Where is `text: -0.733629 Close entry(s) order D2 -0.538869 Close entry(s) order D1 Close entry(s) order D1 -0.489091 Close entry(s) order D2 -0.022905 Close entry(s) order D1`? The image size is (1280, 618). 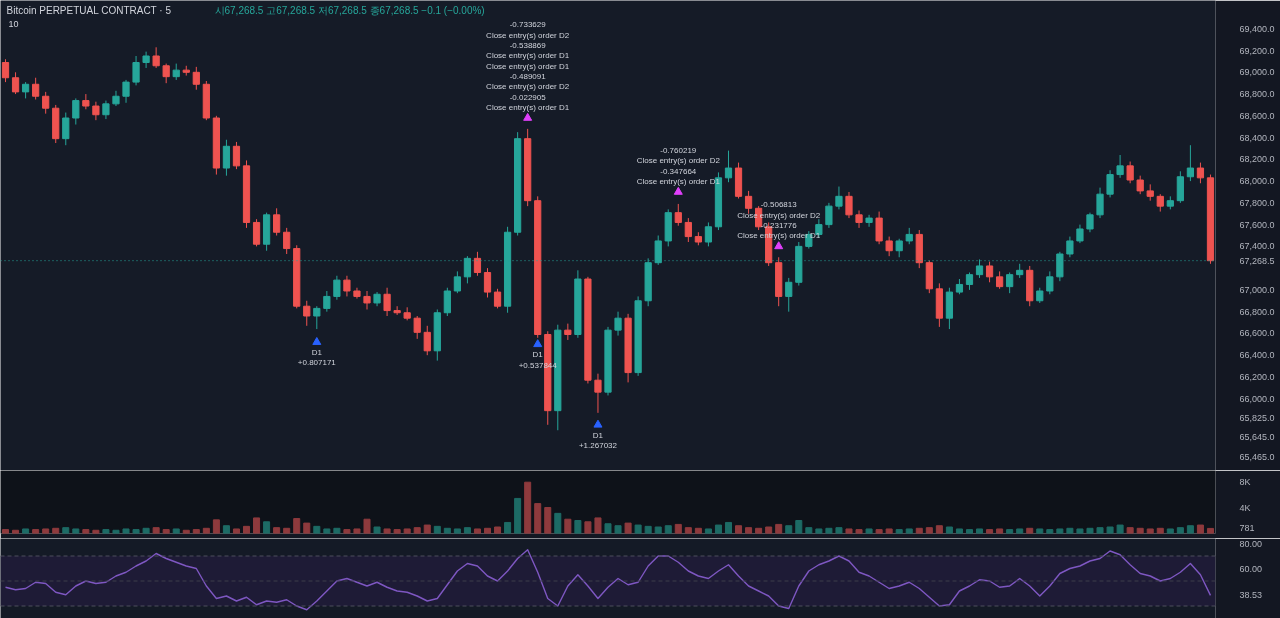 text: -0.733629 Close entry(s) order D2 -0.538869 Close entry(s) order D1 Close entry(s) order D1 -0.489091 Close entry(s) order D2 -0.022905 Close entry(s) order D1 is located at coordinates (528, 66).